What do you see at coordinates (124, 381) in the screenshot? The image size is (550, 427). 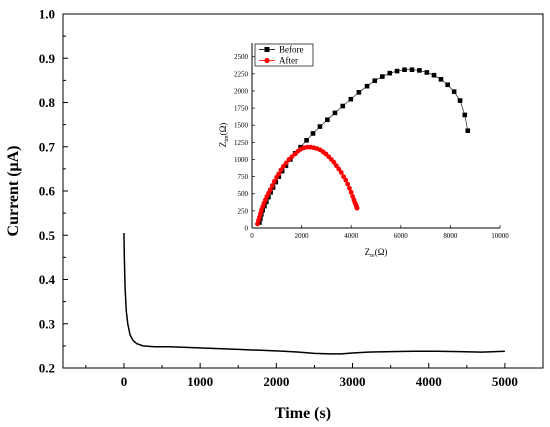 I see `main-x-tick-label: 0` at bounding box center [124, 381].